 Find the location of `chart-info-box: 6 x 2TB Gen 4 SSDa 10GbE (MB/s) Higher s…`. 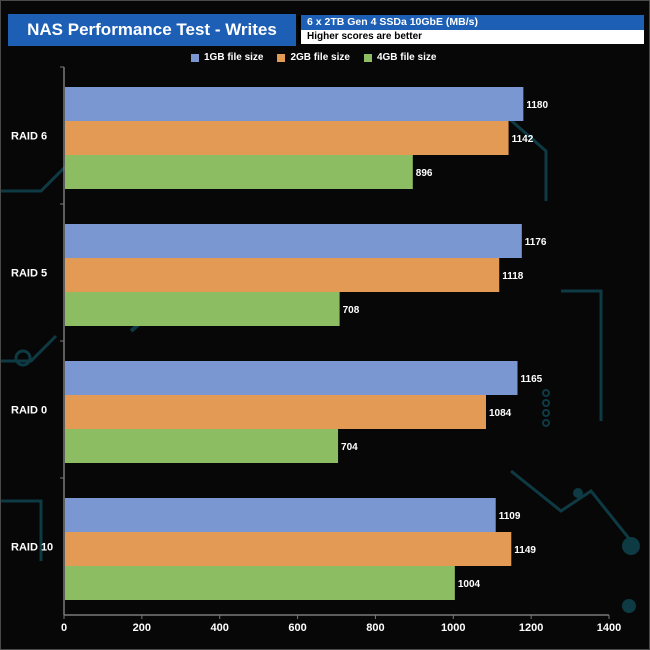

chart-info-box: 6 x 2TB Gen 4 SSDa 10GbE (MB/s) Higher s… is located at coordinates (471, 29).